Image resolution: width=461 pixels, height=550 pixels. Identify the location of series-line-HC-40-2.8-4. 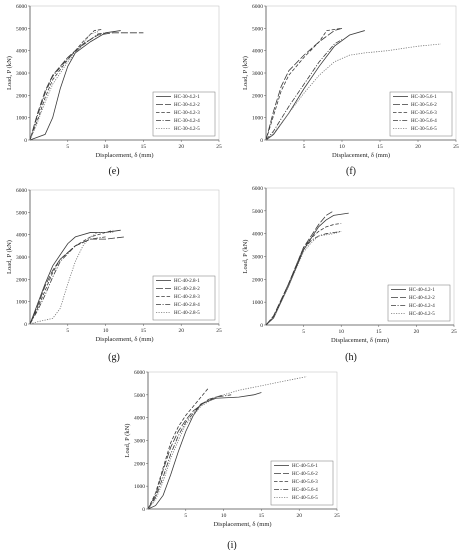
(67, 280).